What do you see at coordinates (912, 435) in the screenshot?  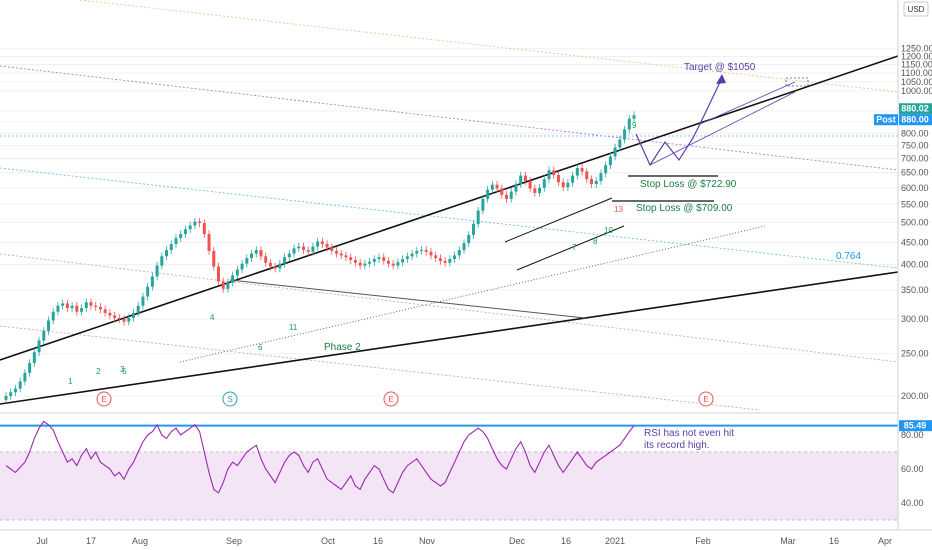 I see `rsi-tick-label: 80.00` at bounding box center [912, 435].